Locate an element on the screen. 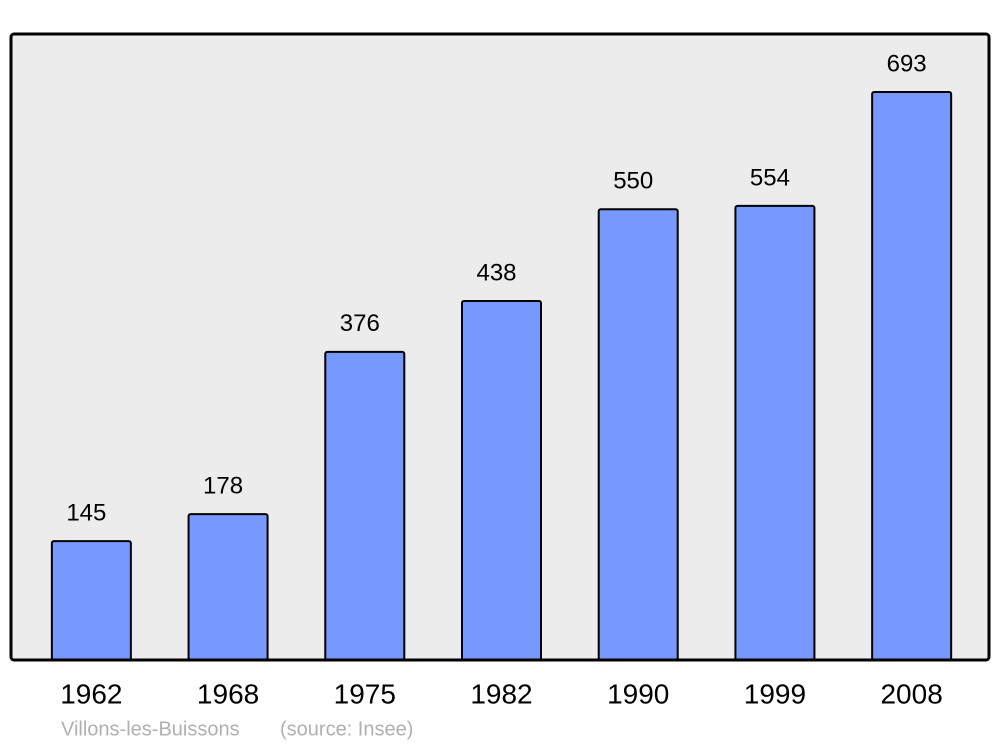  value-label: 693 is located at coordinates (907, 63).